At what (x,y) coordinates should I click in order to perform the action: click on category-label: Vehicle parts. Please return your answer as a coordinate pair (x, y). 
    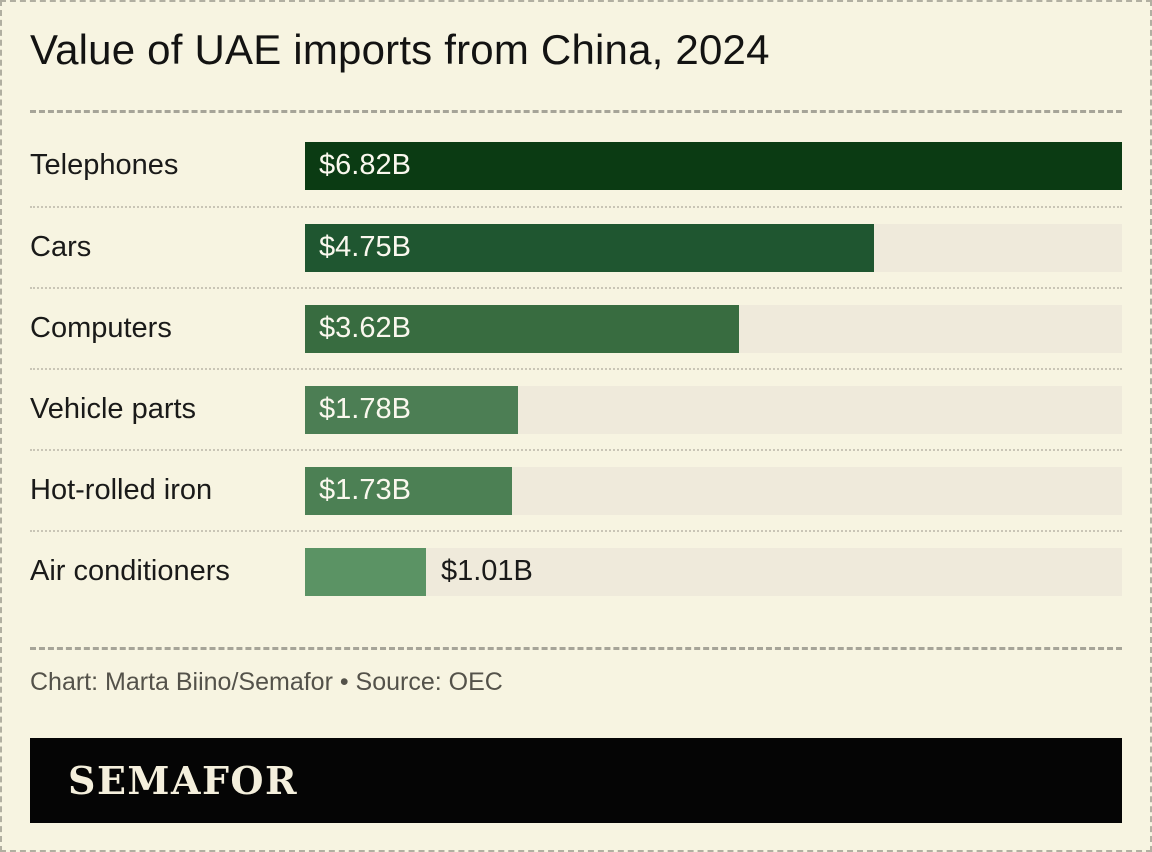
    Looking at the image, I should click on (113, 409).